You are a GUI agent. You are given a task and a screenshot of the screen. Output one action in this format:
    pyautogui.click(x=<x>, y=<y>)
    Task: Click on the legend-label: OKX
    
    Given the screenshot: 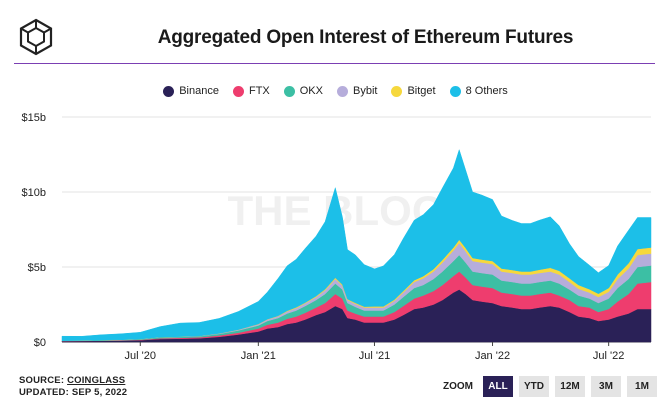 What is the action you would take?
    pyautogui.click(x=311, y=91)
    